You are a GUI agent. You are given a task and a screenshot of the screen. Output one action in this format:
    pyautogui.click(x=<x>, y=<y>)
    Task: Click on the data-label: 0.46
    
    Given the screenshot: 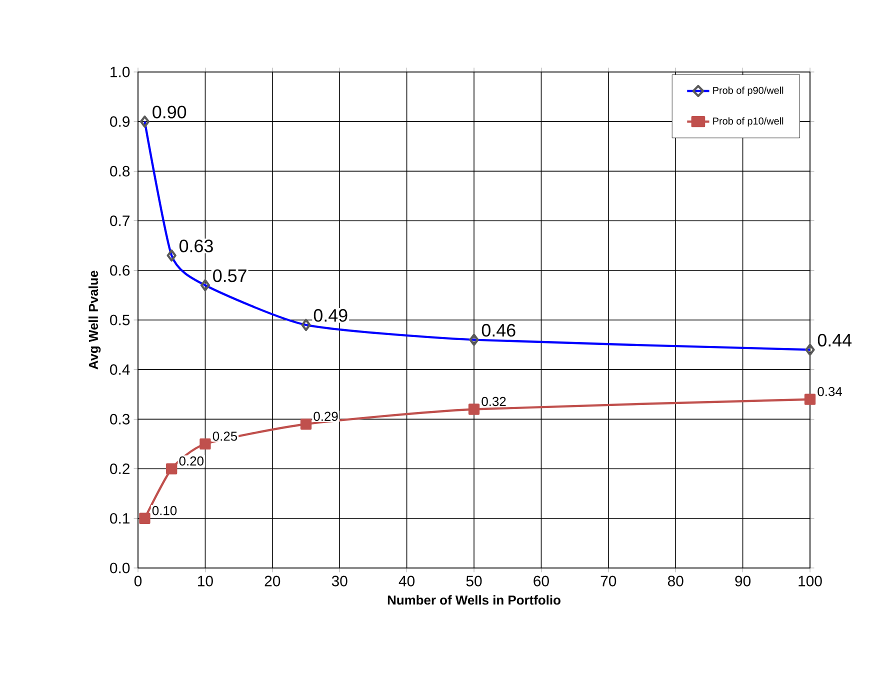 What is the action you would take?
    pyautogui.click(x=499, y=330)
    